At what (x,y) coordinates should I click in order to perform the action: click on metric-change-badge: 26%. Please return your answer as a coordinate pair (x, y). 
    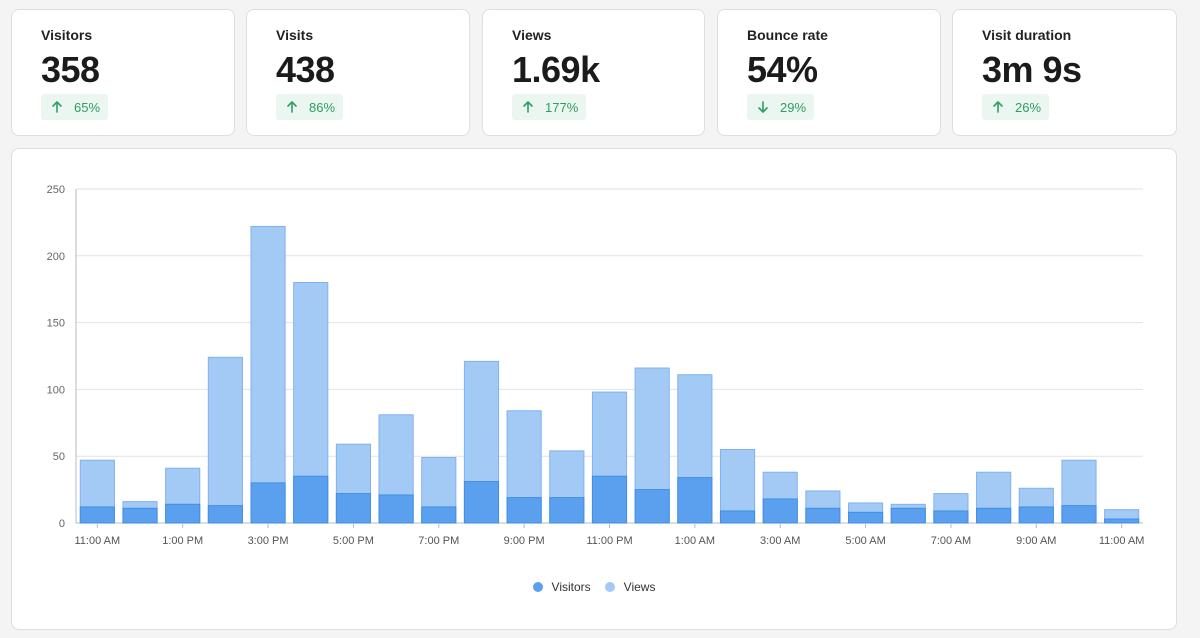
    Looking at the image, I should click on (1016, 107).